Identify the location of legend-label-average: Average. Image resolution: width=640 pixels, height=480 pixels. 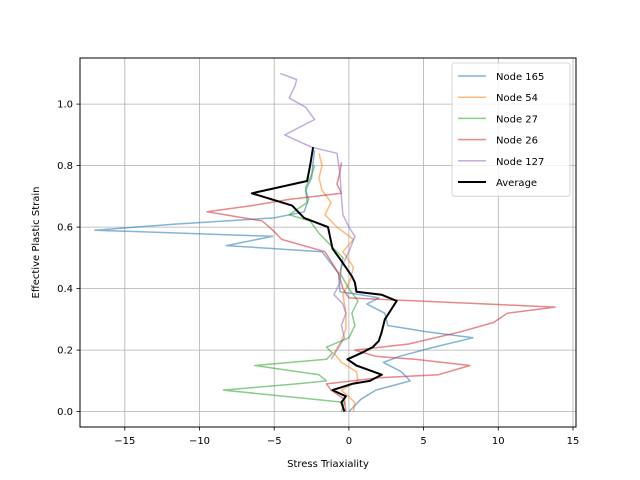
(516, 183).